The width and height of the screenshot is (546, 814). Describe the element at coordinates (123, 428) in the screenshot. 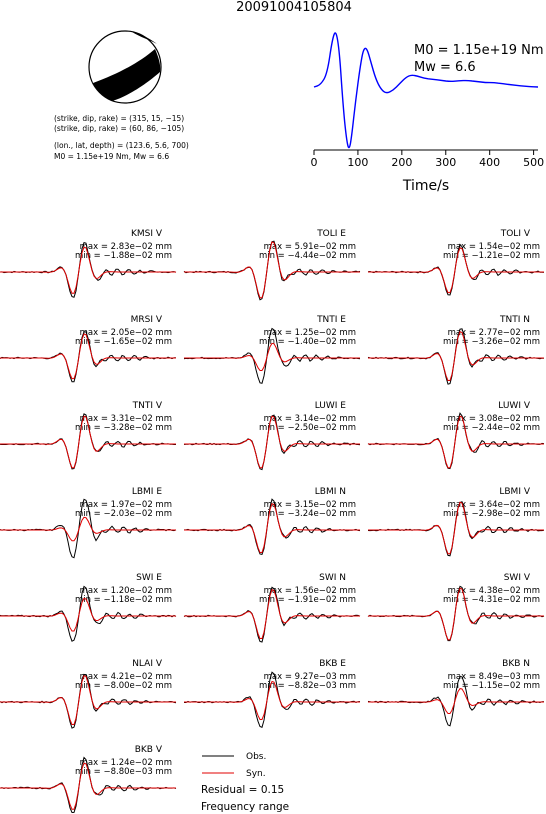

I see `min-label: min = −3.28e−02 mm` at that location.